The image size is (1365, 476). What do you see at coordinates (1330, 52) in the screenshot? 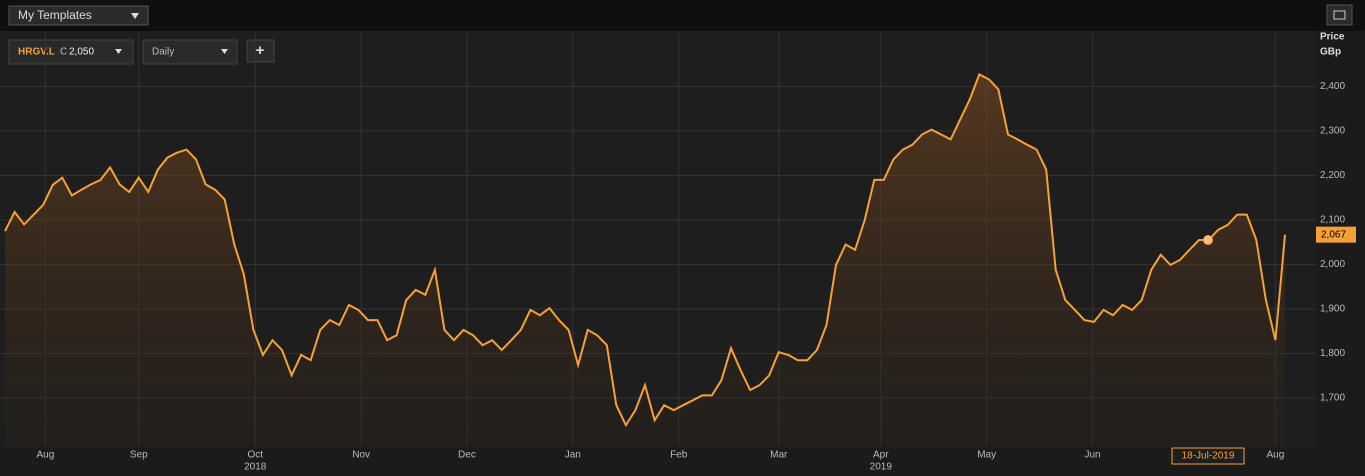
I see `axis-unit: GBp` at bounding box center [1330, 52].